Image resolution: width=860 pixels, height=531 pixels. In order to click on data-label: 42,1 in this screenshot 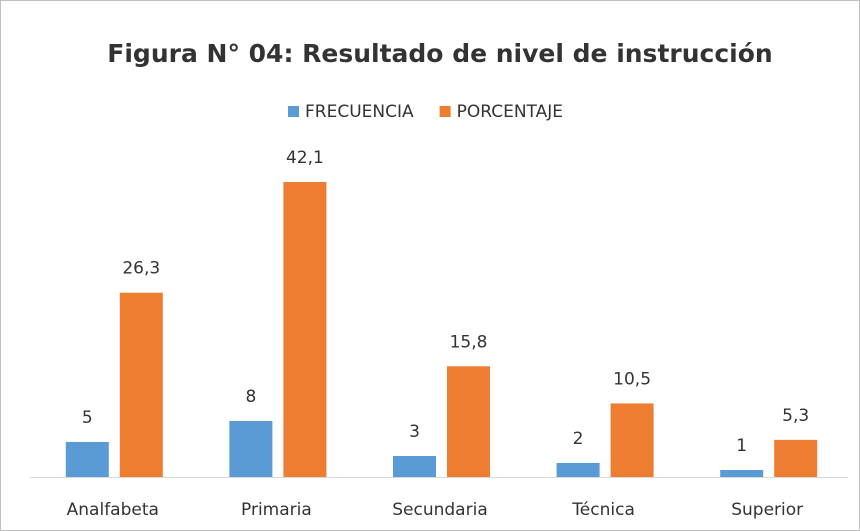, I will do `click(305, 158)`.